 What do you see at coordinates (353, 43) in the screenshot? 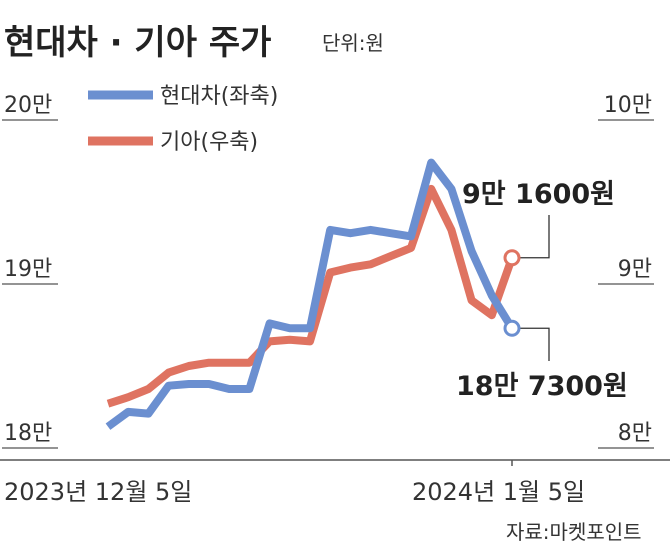
I see `unit-label: 단위:원` at bounding box center [353, 43].